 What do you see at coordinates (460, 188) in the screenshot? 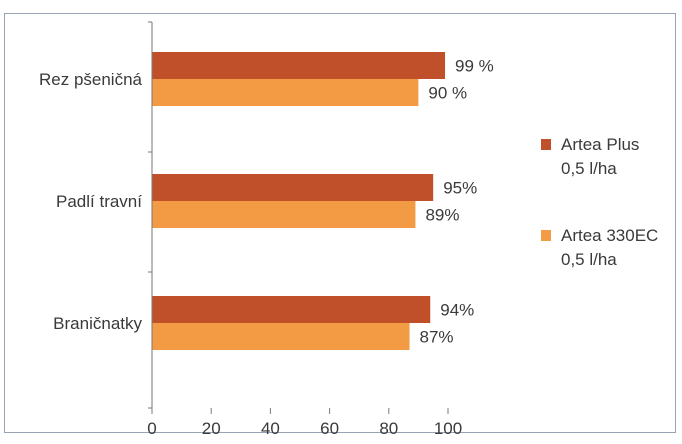
I see `data-label-artea-plus-1: 95%` at bounding box center [460, 188].